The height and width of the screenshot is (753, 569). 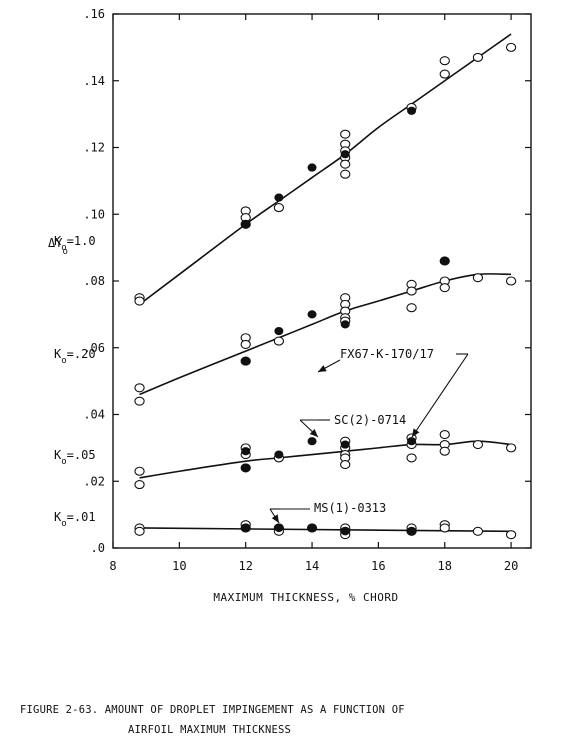 I want to click on y-tick-label: .0, so click(x=98, y=548).